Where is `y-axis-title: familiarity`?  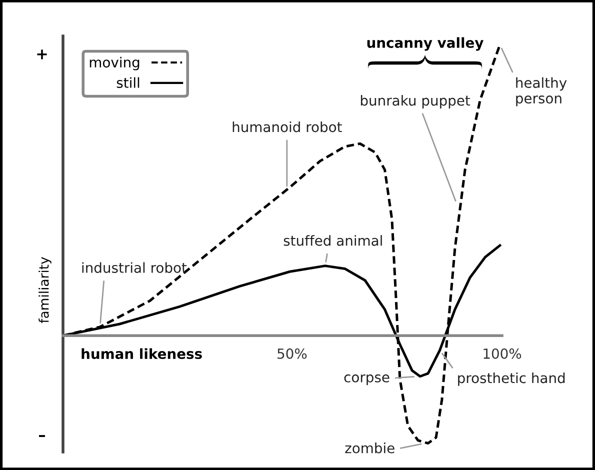
y-axis-title: familiarity is located at coordinates (45, 290).